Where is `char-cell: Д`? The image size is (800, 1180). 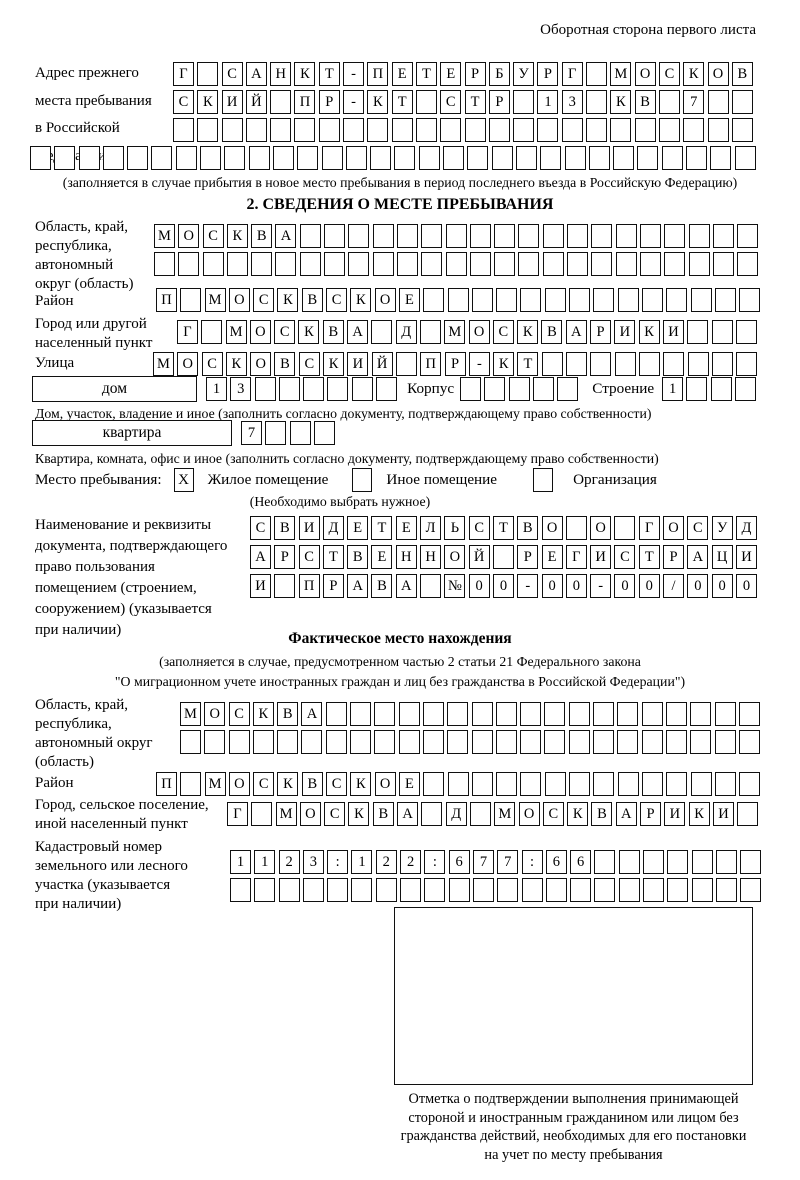 char-cell: Д is located at coordinates (406, 332).